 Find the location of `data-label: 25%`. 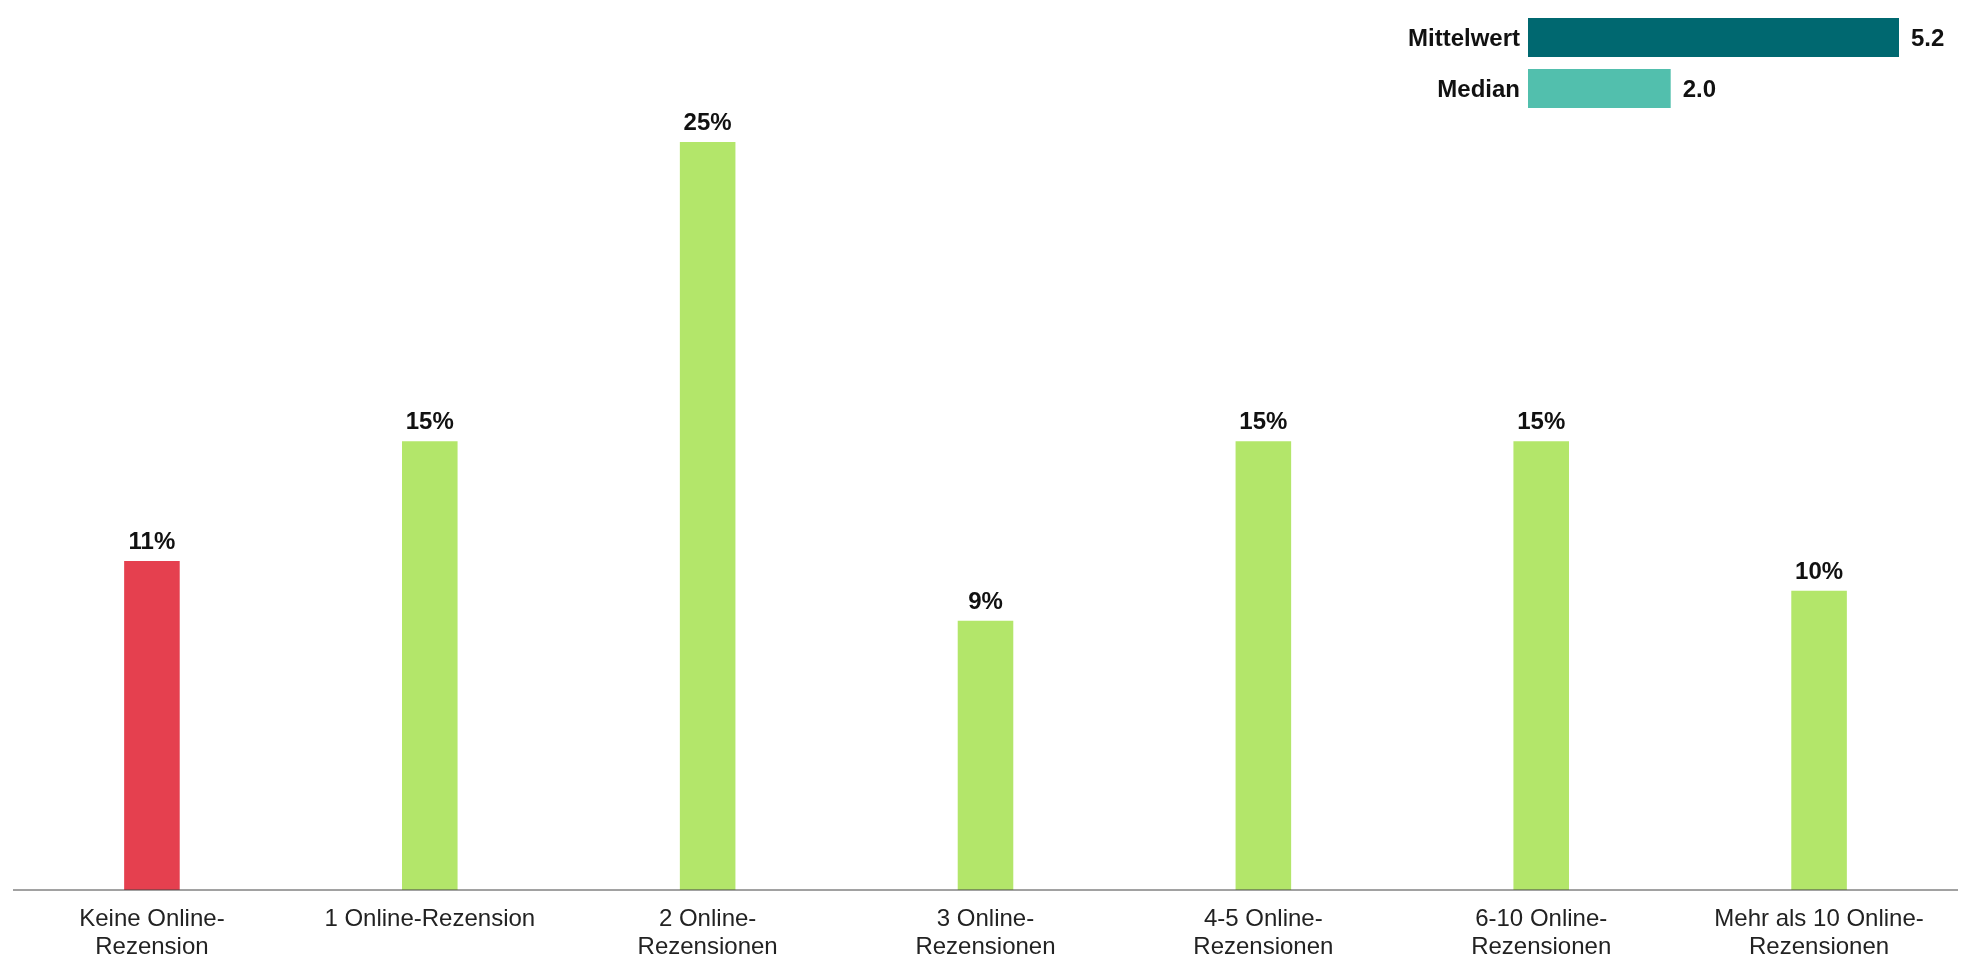

data-label: 25% is located at coordinates (707, 121).